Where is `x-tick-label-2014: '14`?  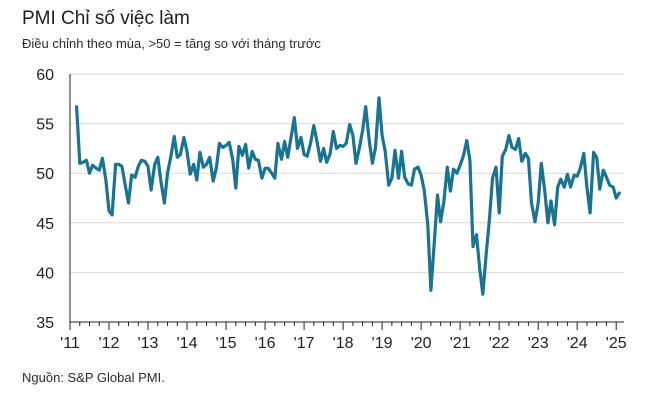
x-tick-label-2014: '14 is located at coordinates (187, 343).